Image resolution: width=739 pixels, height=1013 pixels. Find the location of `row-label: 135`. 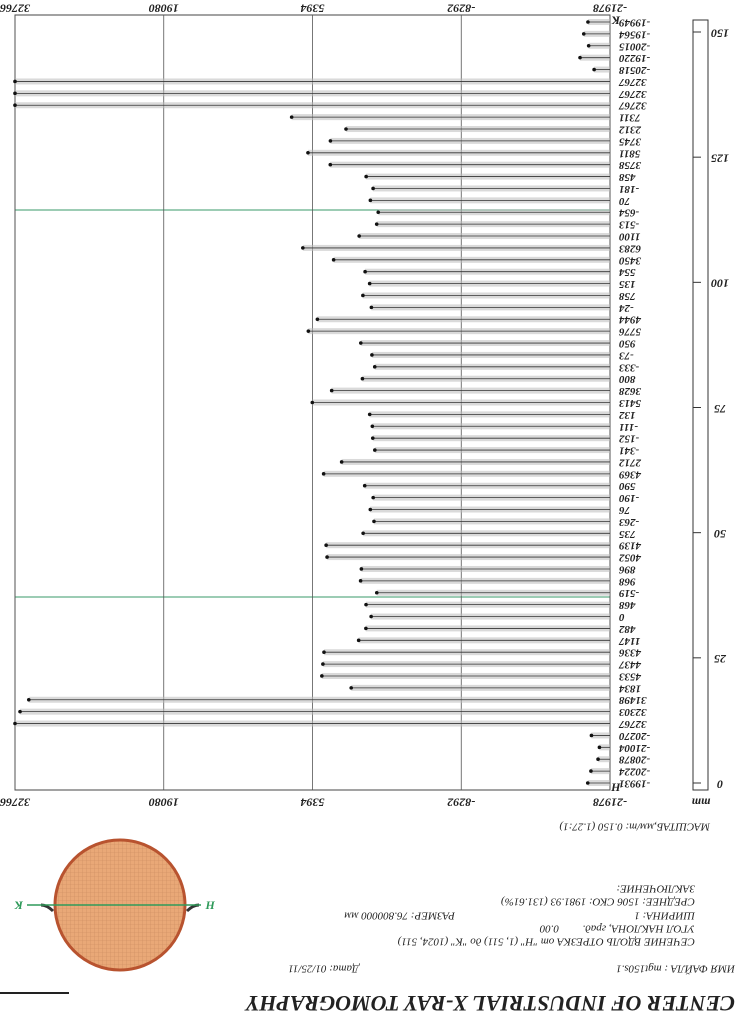

row-label: 135 is located at coordinates (627, 284).